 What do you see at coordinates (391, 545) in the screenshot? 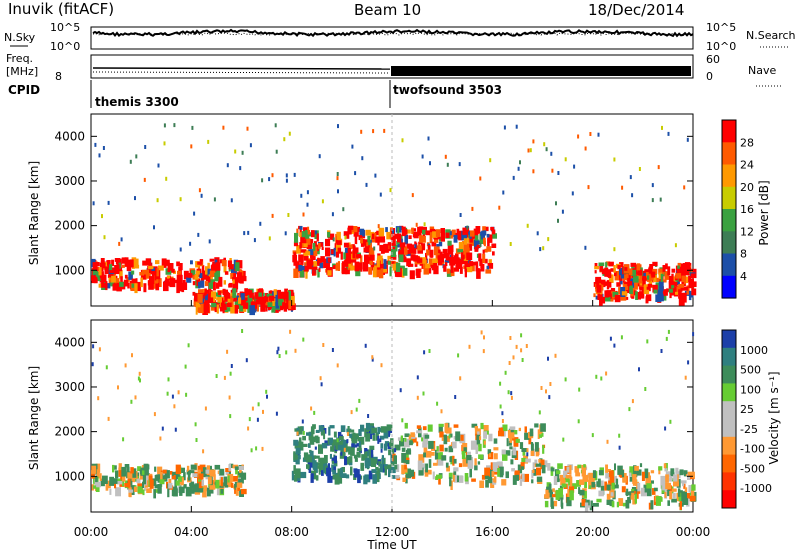
I see `time-axis-label: Time UT` at bounding box center [391, 545].